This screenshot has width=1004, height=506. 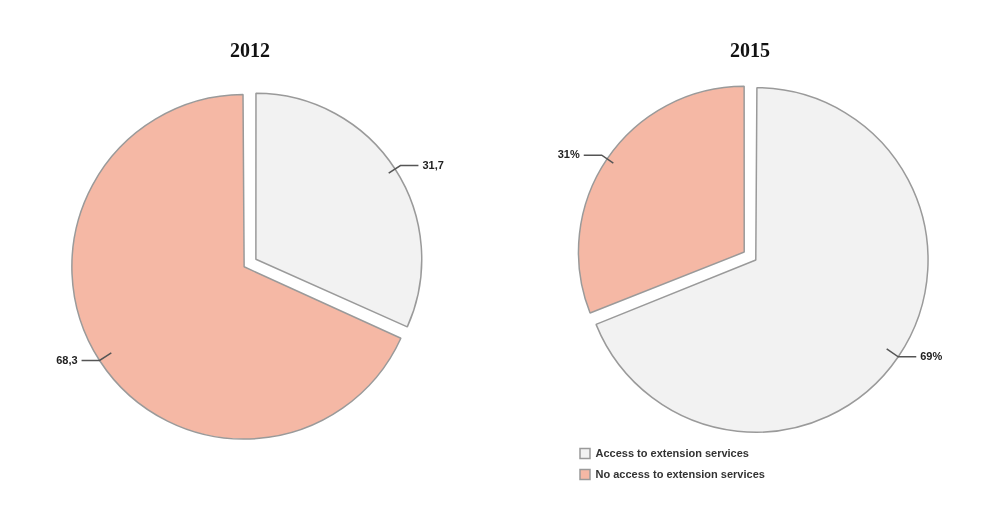 What do you see at coordinates (250, 50) in the screenshot?
I see `chart-title: 2012` at bounding box center [250, 50].